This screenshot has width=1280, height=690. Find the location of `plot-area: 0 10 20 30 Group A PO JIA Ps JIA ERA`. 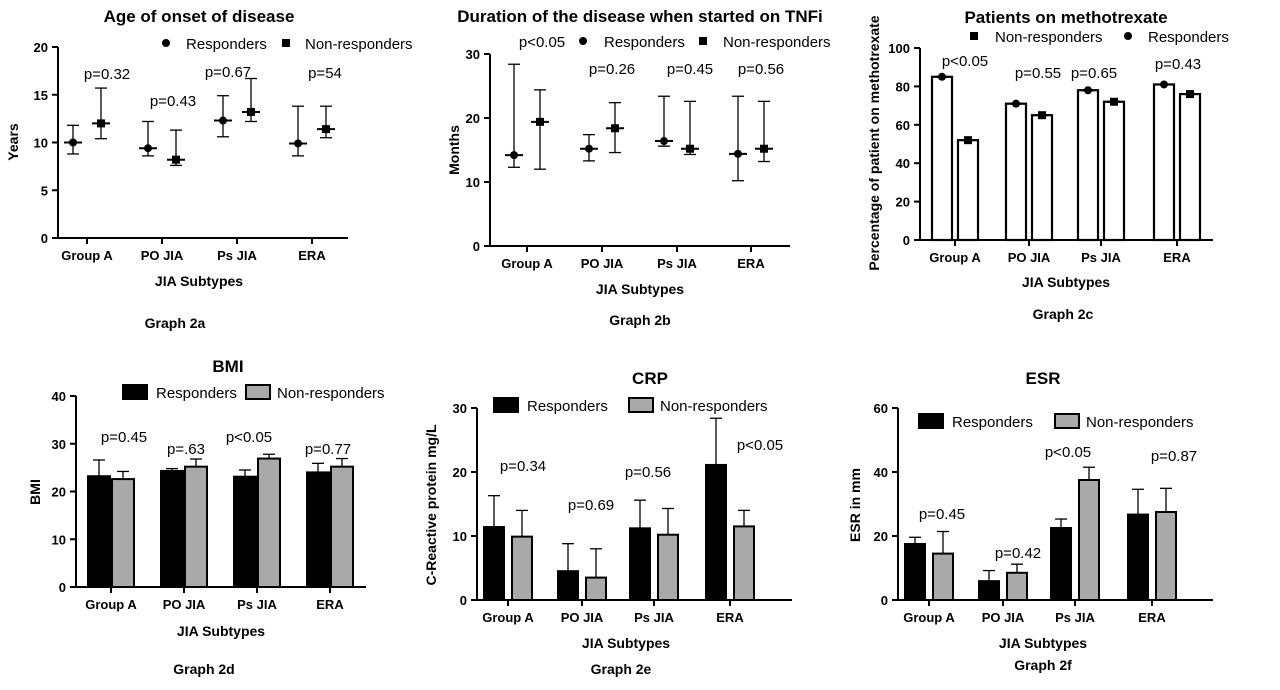

plot-area: 0 10 20 30 Group A PO JIA Ps JIA ERA is located at coordinates (622, 513).